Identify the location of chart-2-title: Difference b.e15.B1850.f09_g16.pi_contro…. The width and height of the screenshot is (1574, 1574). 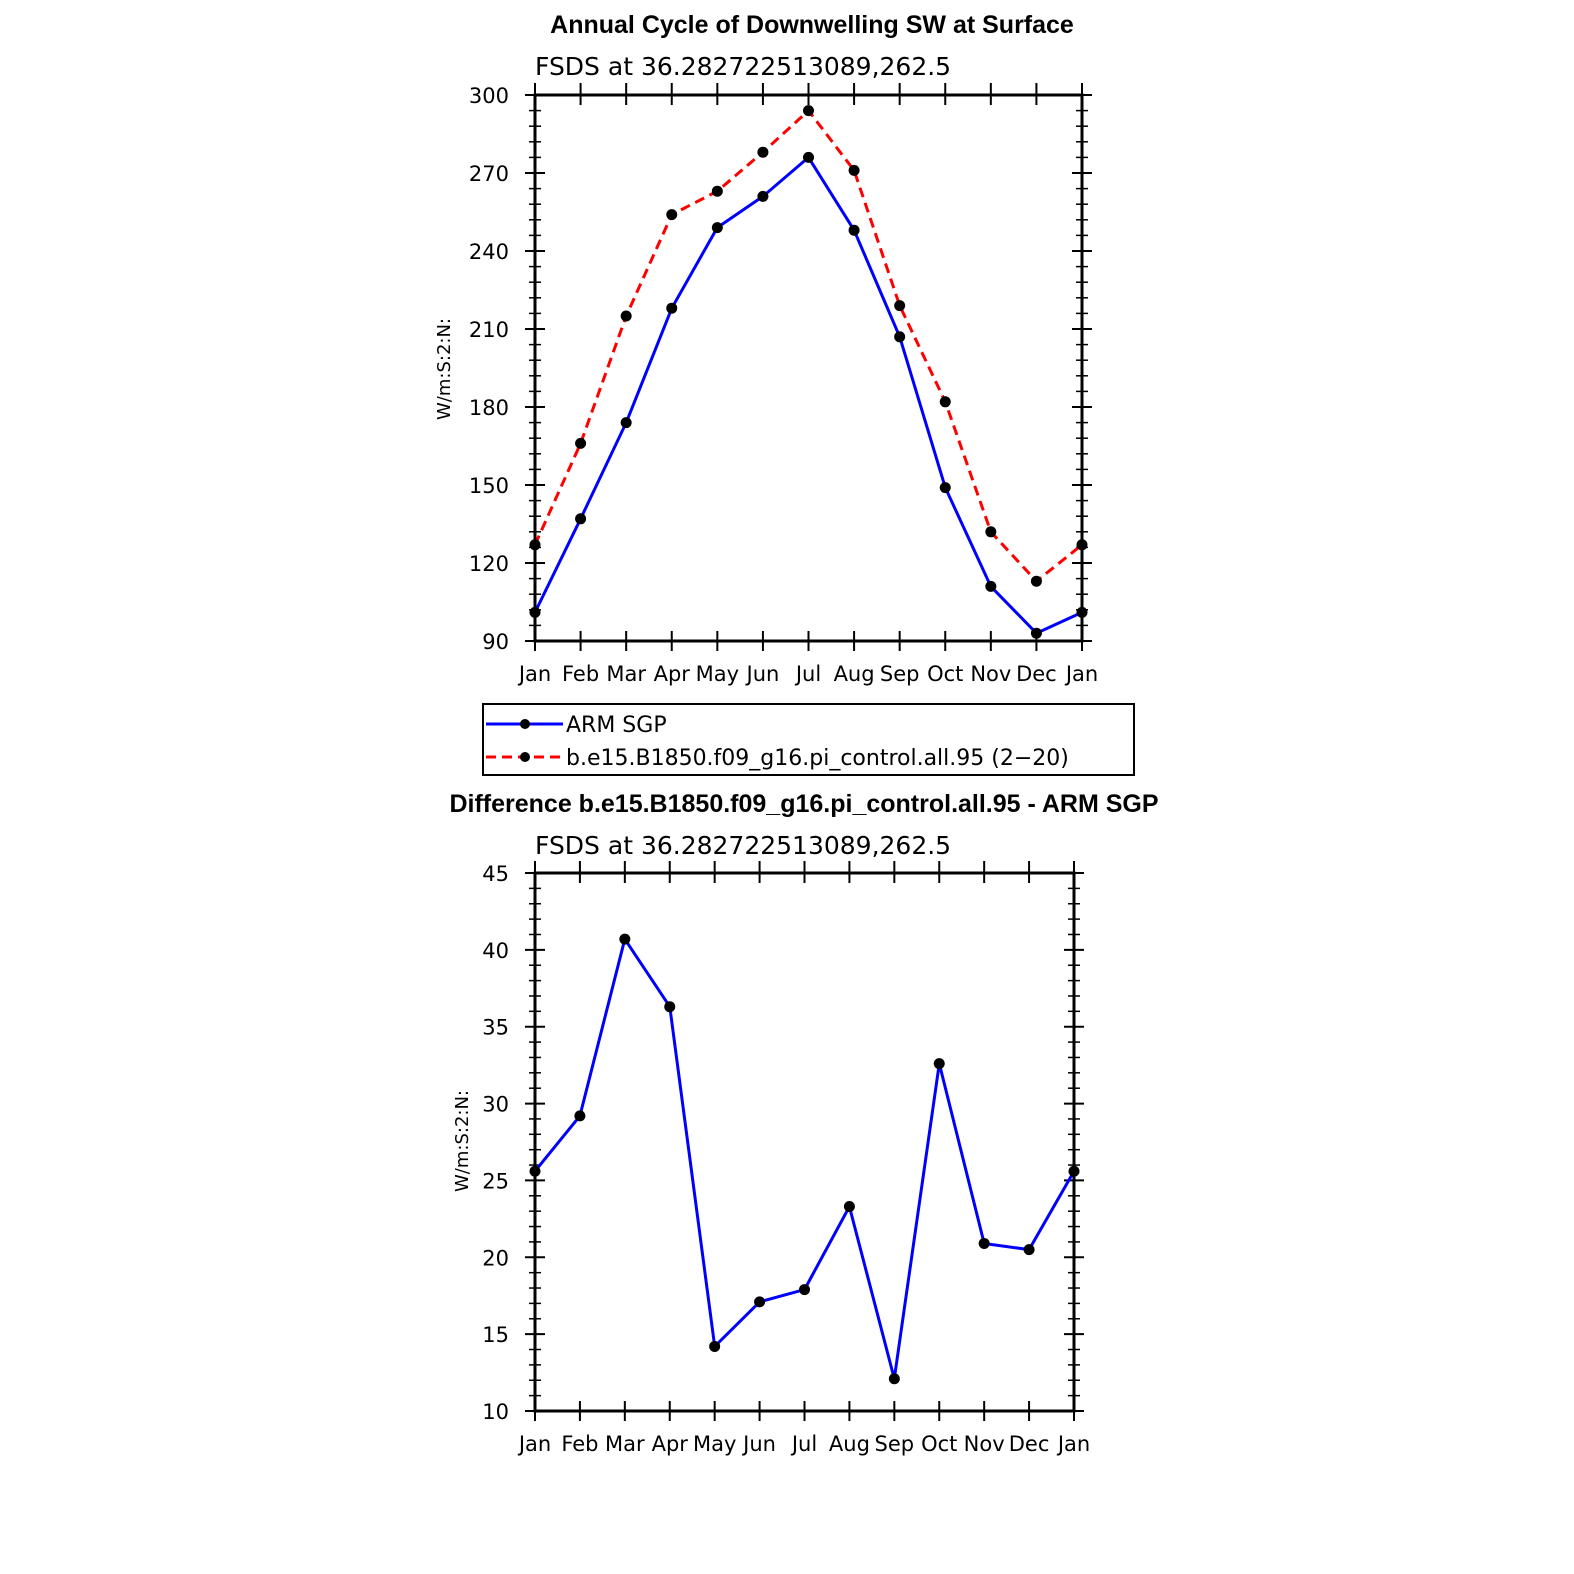
(803, 804).